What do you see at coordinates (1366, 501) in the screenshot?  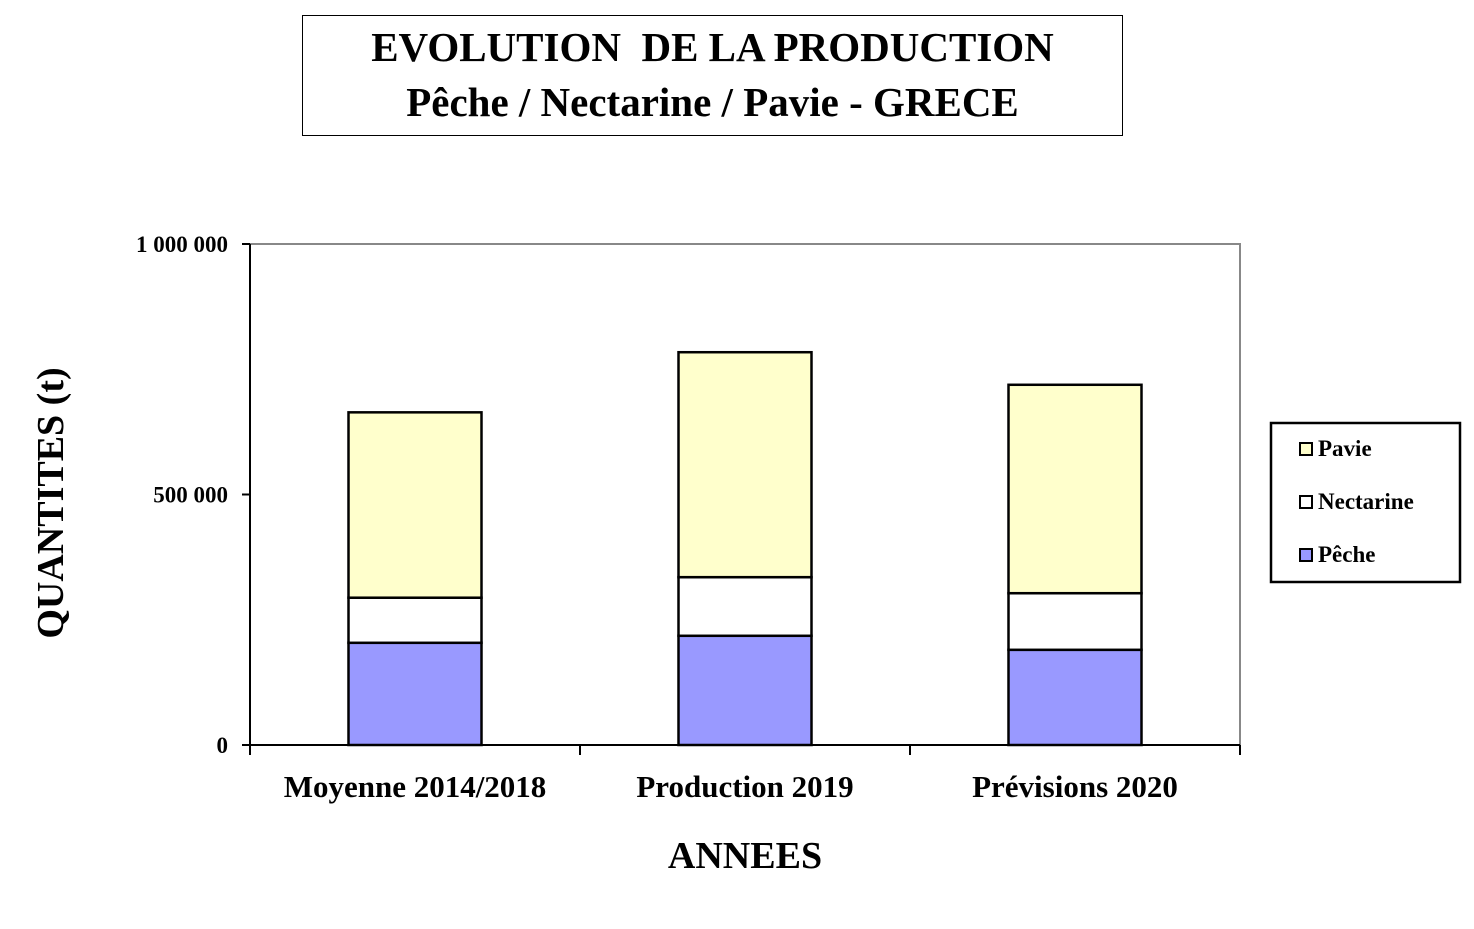 I see `legend-label: Nectarine` at bounding box center [1366, 501].